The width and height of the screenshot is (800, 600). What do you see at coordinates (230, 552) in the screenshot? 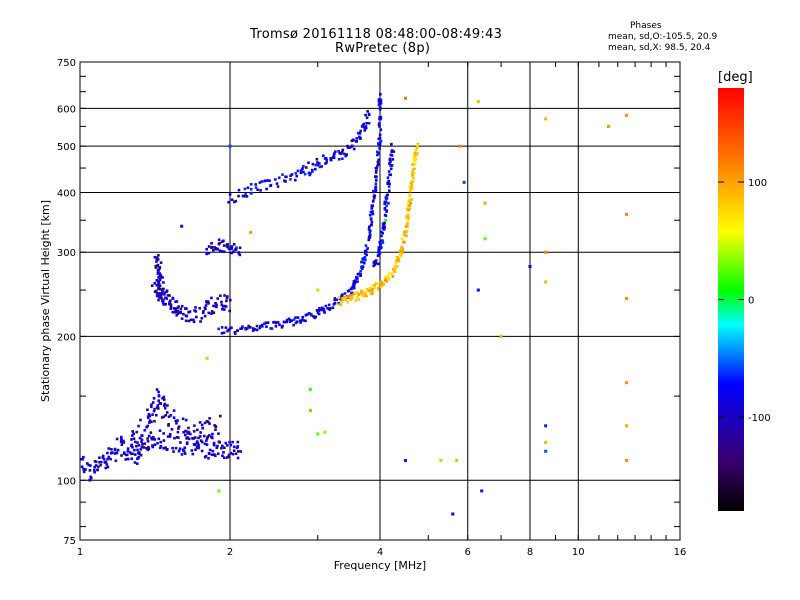
I see `x-tick-label: 2` at bounding box center [230, 552].